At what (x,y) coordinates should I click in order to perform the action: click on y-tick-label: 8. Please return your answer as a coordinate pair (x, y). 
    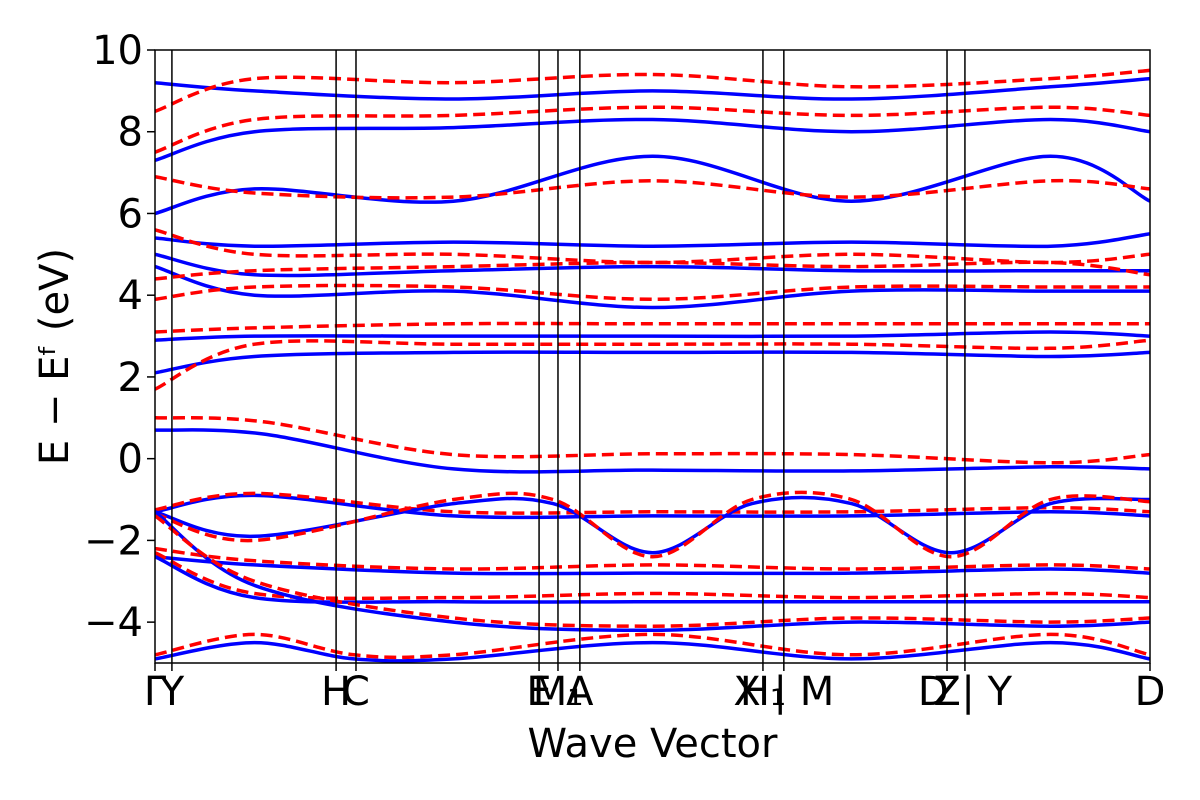
    Looking at the image, I should click on (130, 133).